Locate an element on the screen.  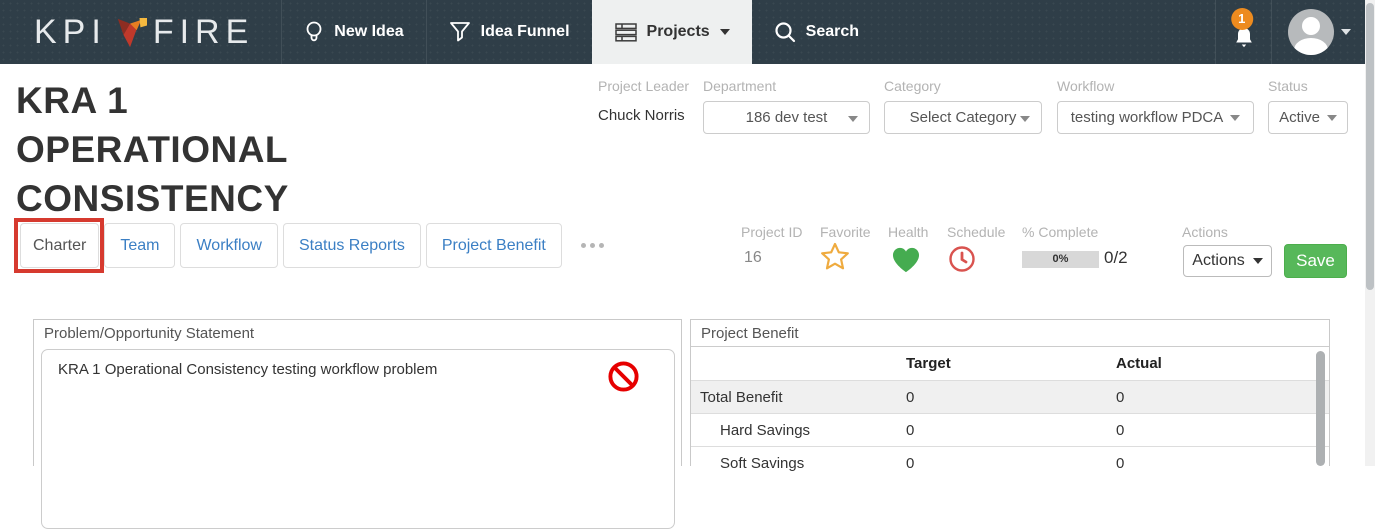
benefit-panel-title: Project Benefit is located at coordinates (750, 333).